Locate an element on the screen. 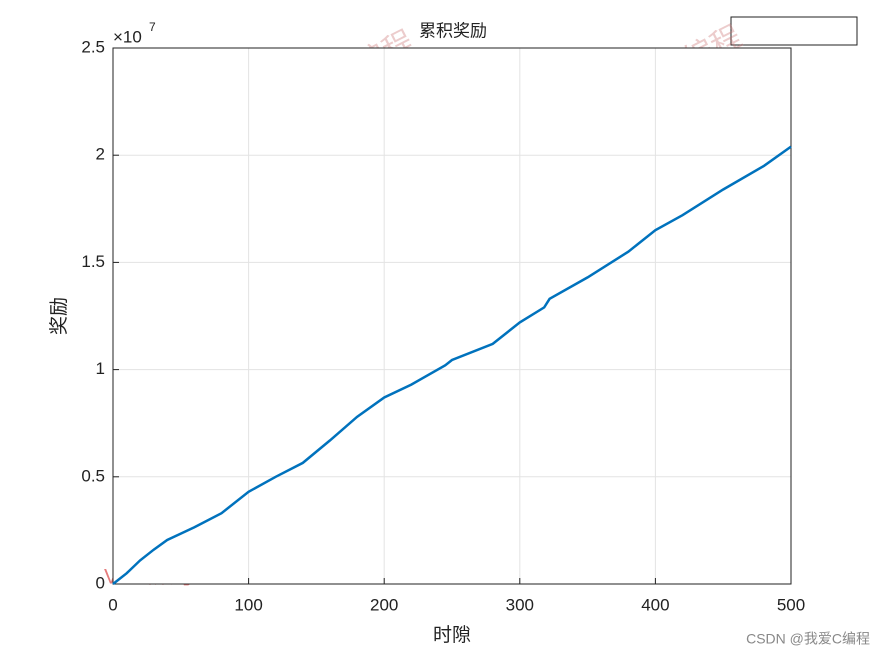  y-tick-label: 2 is located at coordinates (100, 154).